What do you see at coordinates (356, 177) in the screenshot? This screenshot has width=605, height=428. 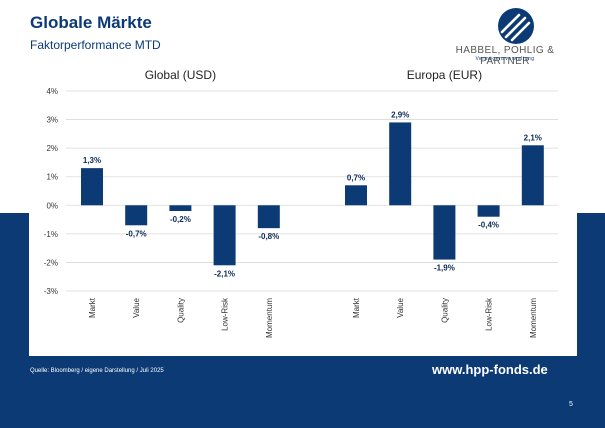 I see `data-label: 0,7%` at bounding box center [356, 177].